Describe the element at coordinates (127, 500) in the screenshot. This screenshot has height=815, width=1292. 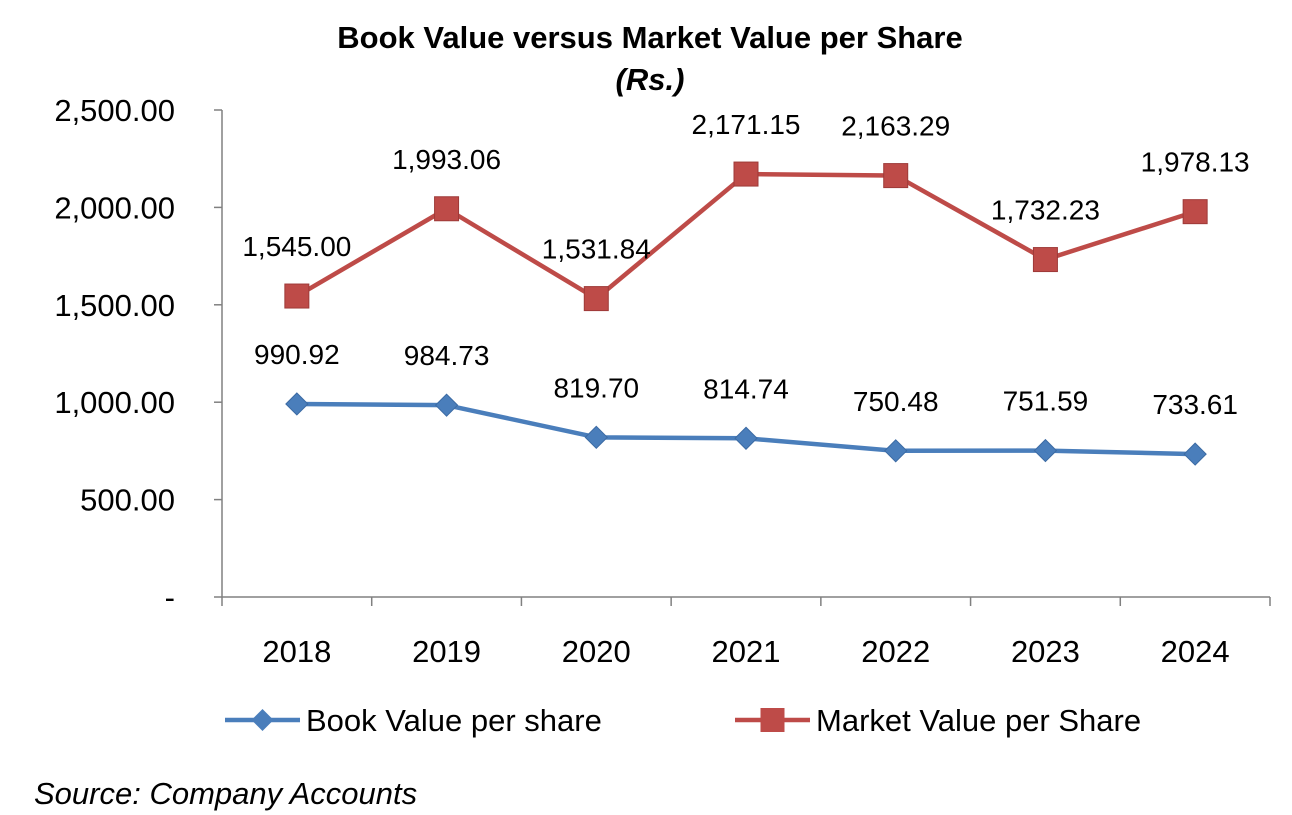
I see `y-tick-label: 500.00` at that location.